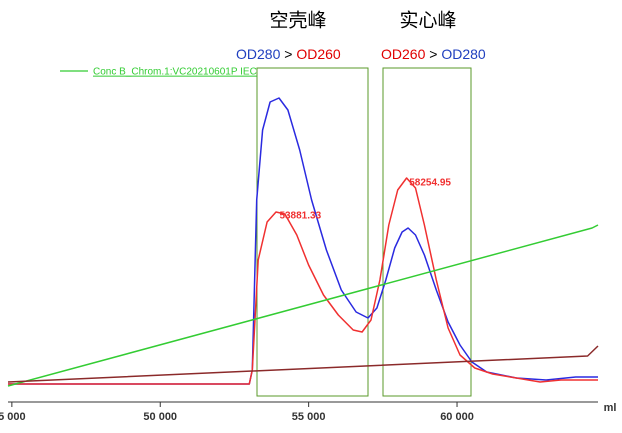 The image size is (622, 433). What do you see at coordinates (309, 417) in the screenshot?
I see `x-tick-label: 55 000` at bounding box center [309, 417].